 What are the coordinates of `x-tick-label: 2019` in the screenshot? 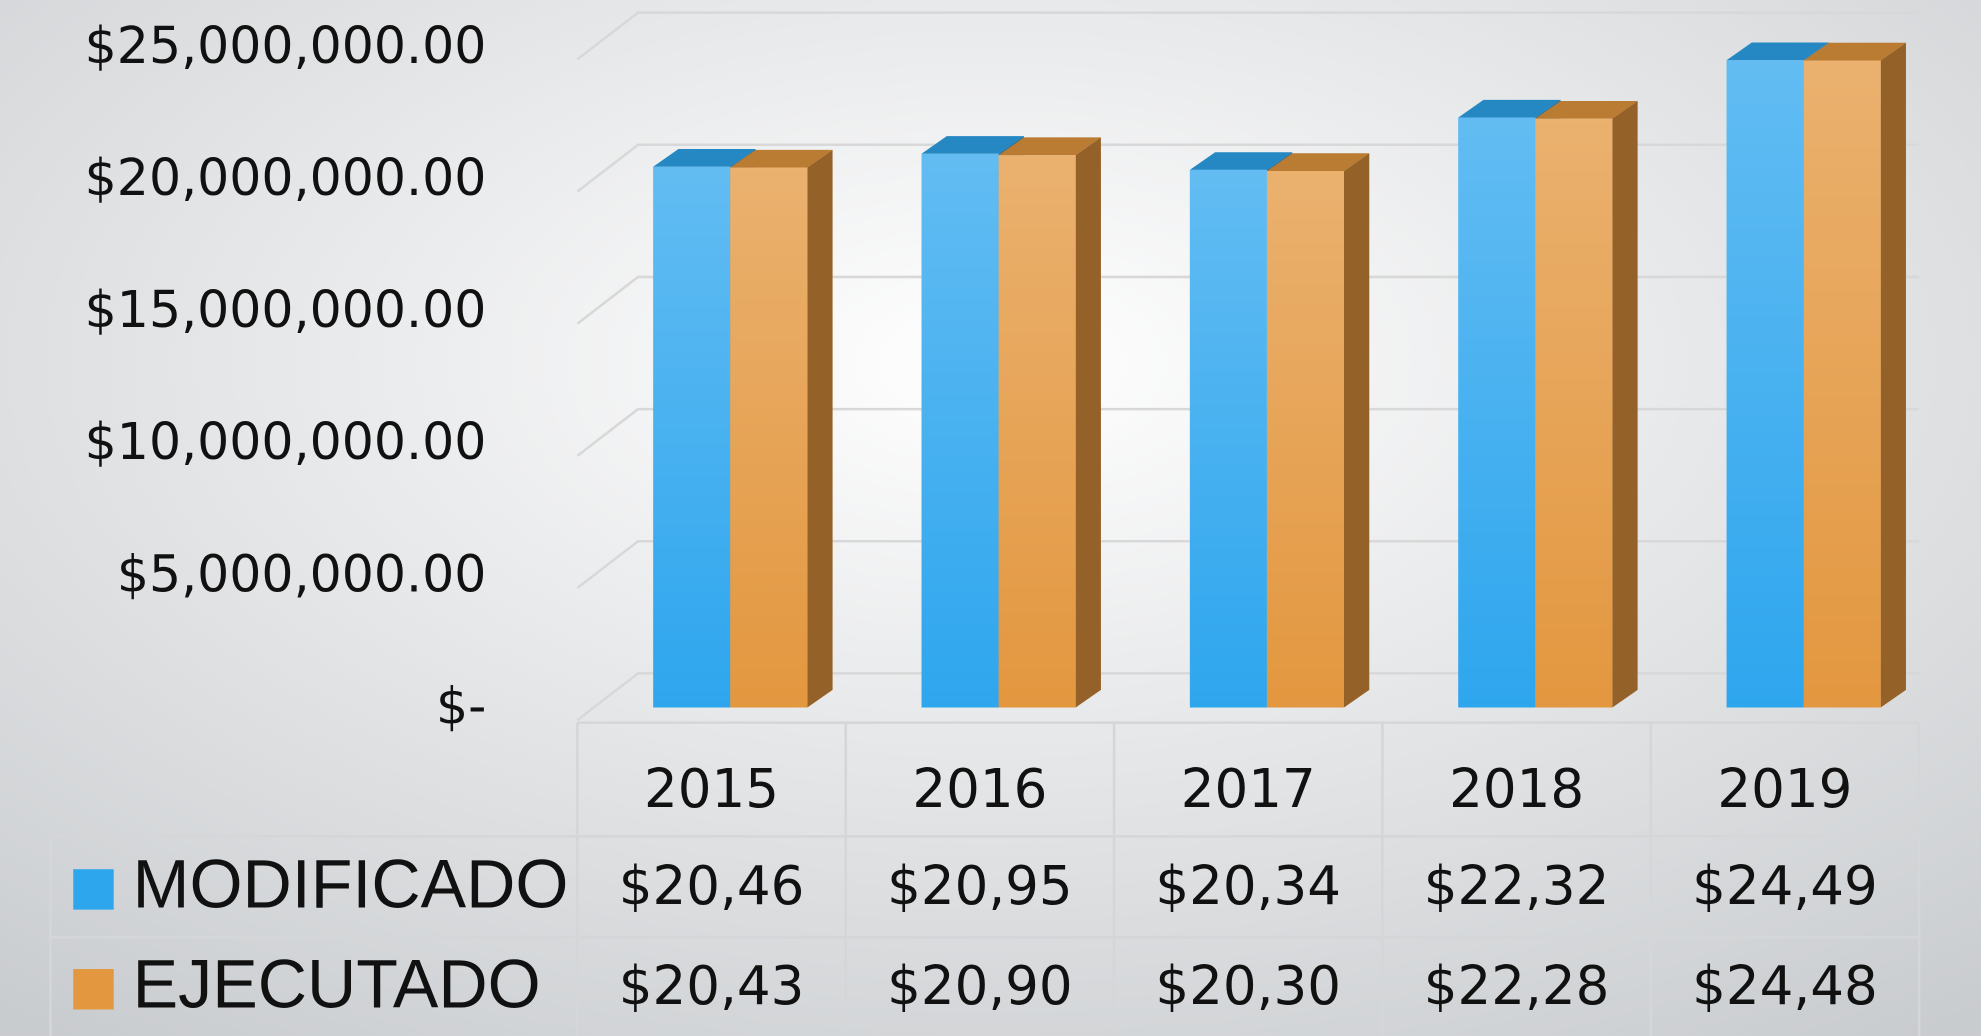 It's located at (1784, 789).